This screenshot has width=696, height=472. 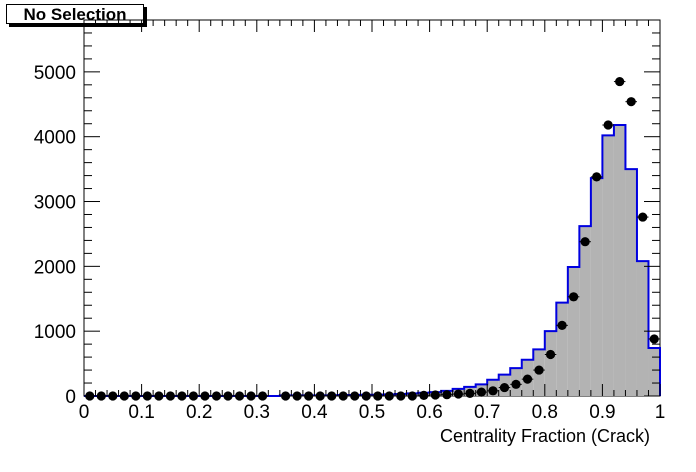 What do you see at coordinates (55, 332) in the screenshot?
I see `y-tick-label: 1000` at bounding box center [55, 332].